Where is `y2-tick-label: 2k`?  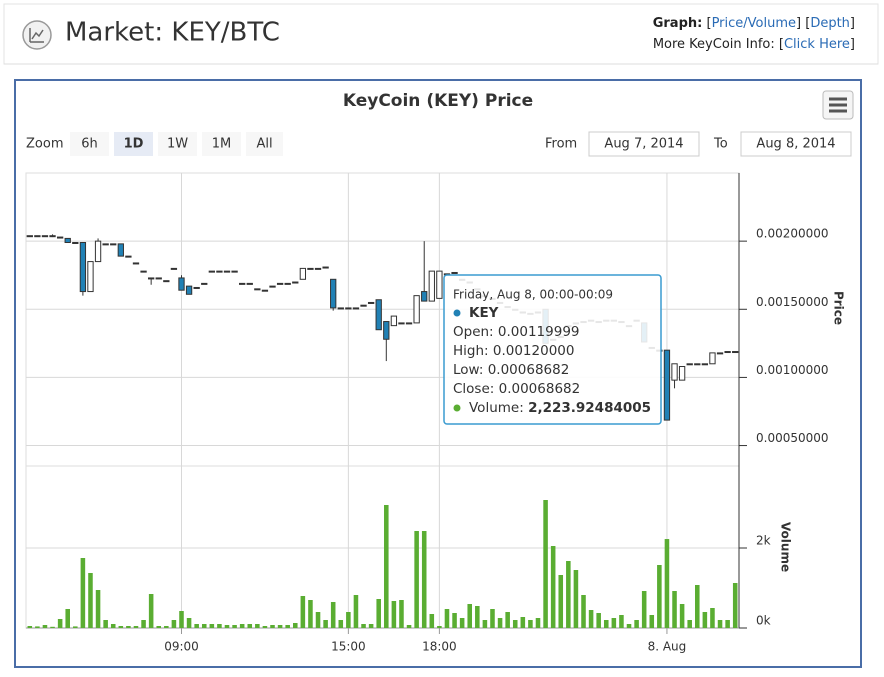
y2-tick-label: 2k is located at coordinates (763, 541).